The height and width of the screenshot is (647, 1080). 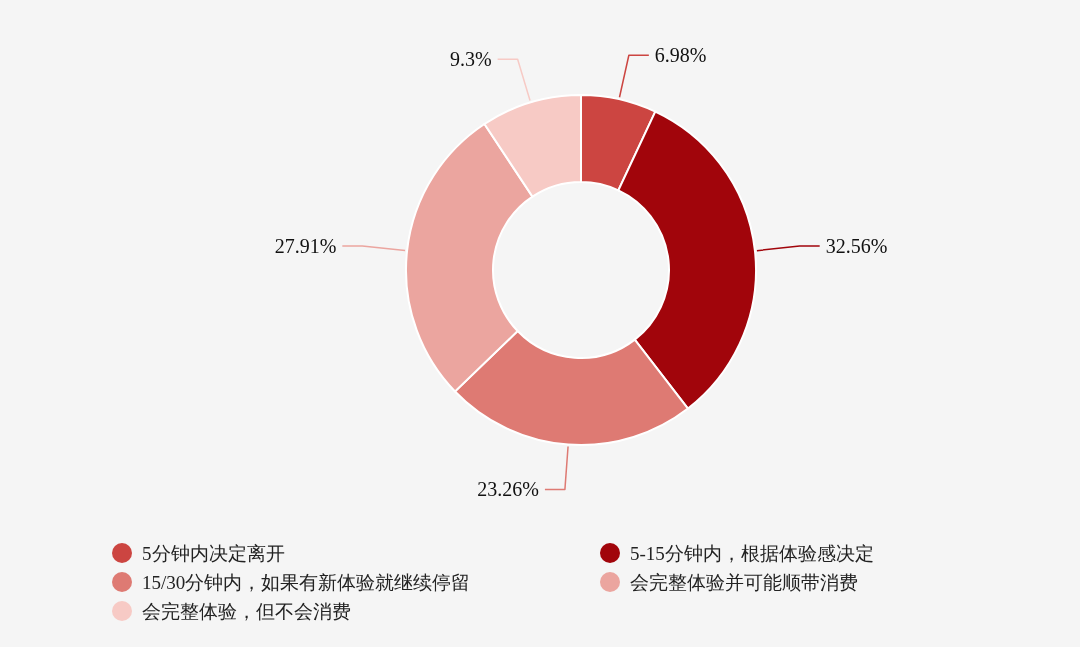 What do you see at coordinates (856, 245) in the screenshot?
I see `data-label: 32.56%` at bounding box center [856, 245].